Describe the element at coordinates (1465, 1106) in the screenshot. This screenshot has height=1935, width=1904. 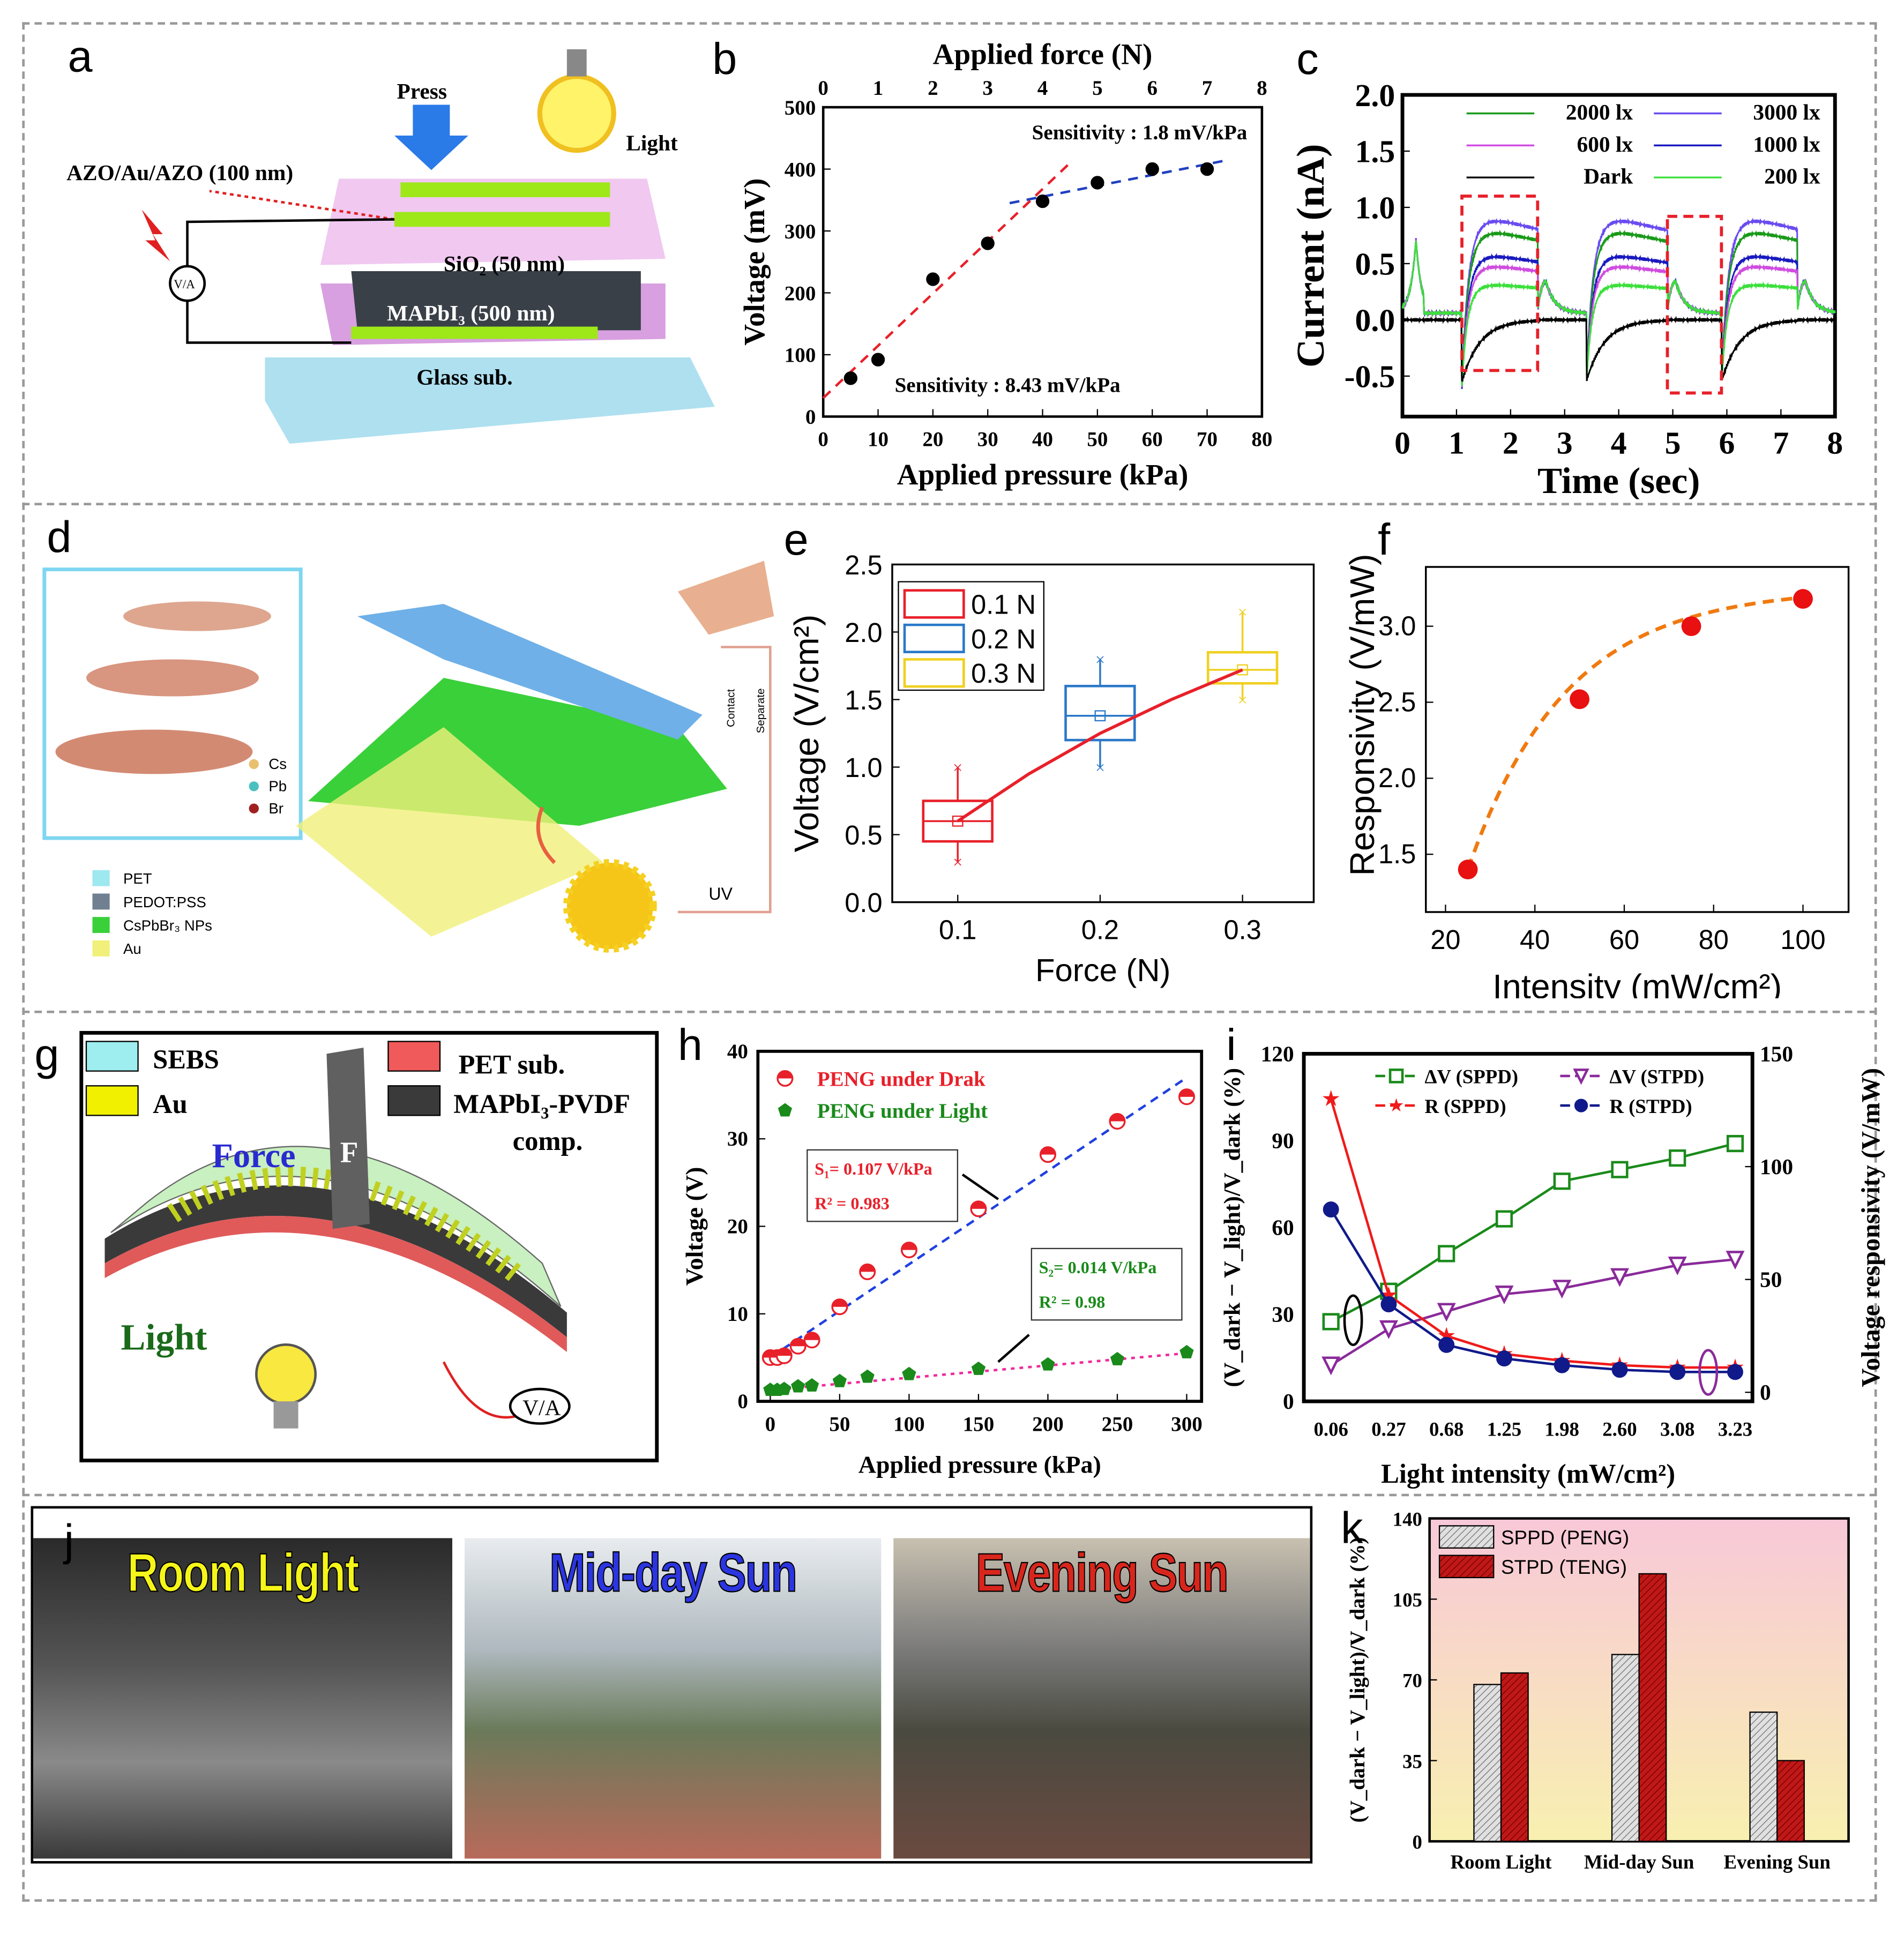
I see `legend-label: R (SPPD)` at that location.